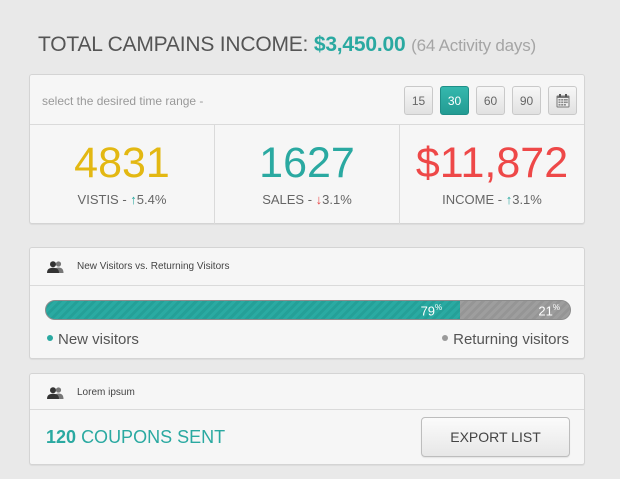 The height and width of the screenshot is (479, 620). What do you see at coordinates (106, 392) in the screenshot?
I see `panel-title: Lorem ipsum` at bounding box center [106, 392].